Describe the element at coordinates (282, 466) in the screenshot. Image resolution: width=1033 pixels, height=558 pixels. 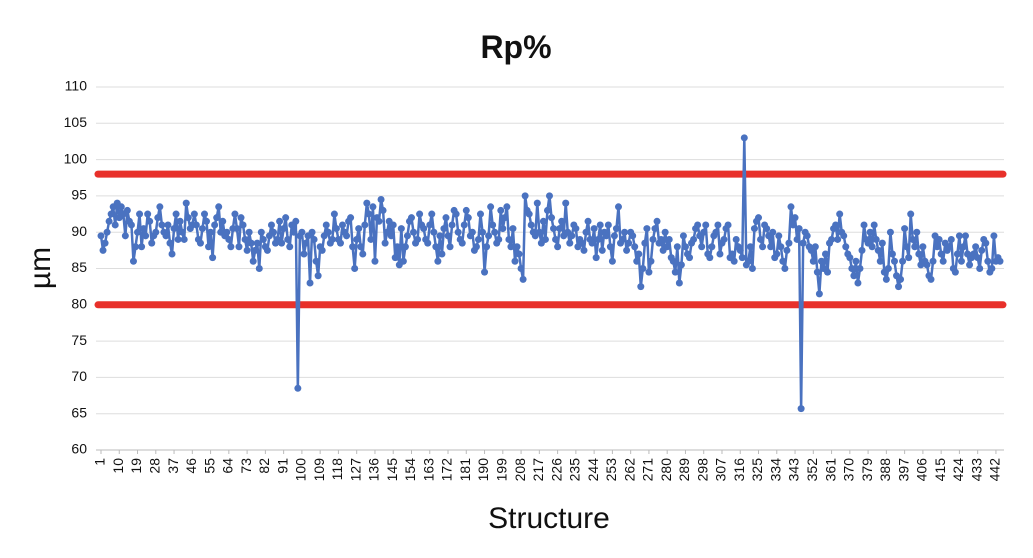
I see `x-tick-label: 91` at that location.